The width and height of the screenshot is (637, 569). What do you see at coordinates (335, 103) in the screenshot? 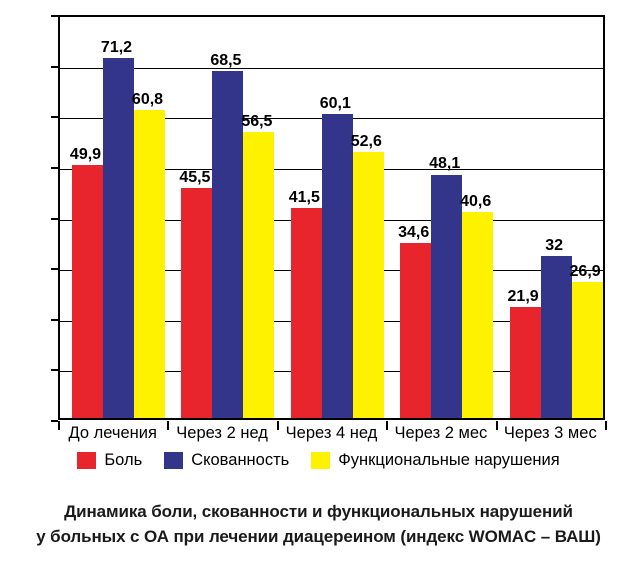
I see `bar-value-label: 60,1` at bounding box center [335, 103].